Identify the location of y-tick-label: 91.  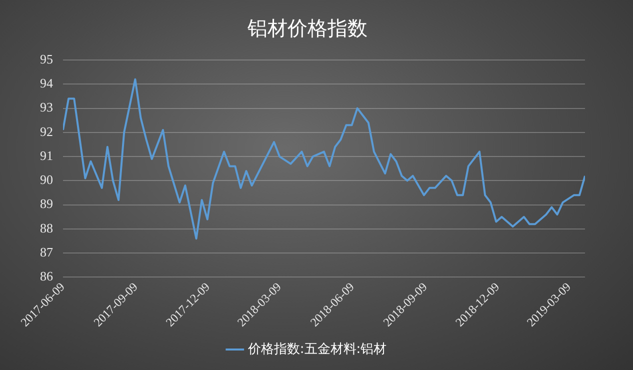
(46, 155).